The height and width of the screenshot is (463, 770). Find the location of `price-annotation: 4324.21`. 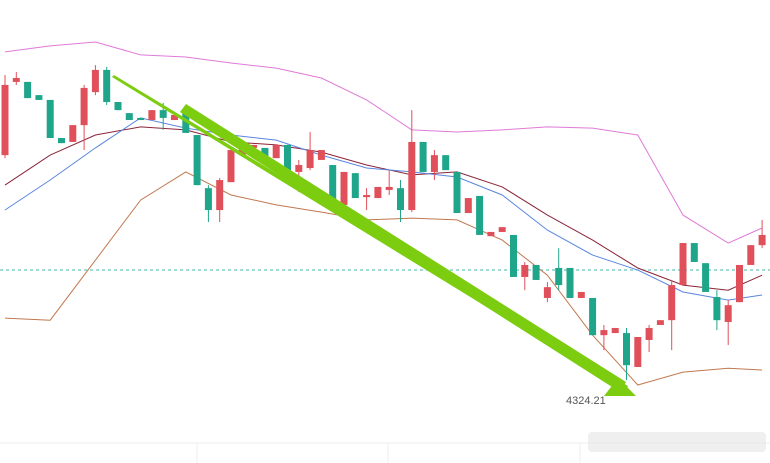

price-annotation: 4324.21 is located at coordinates (586, 401).